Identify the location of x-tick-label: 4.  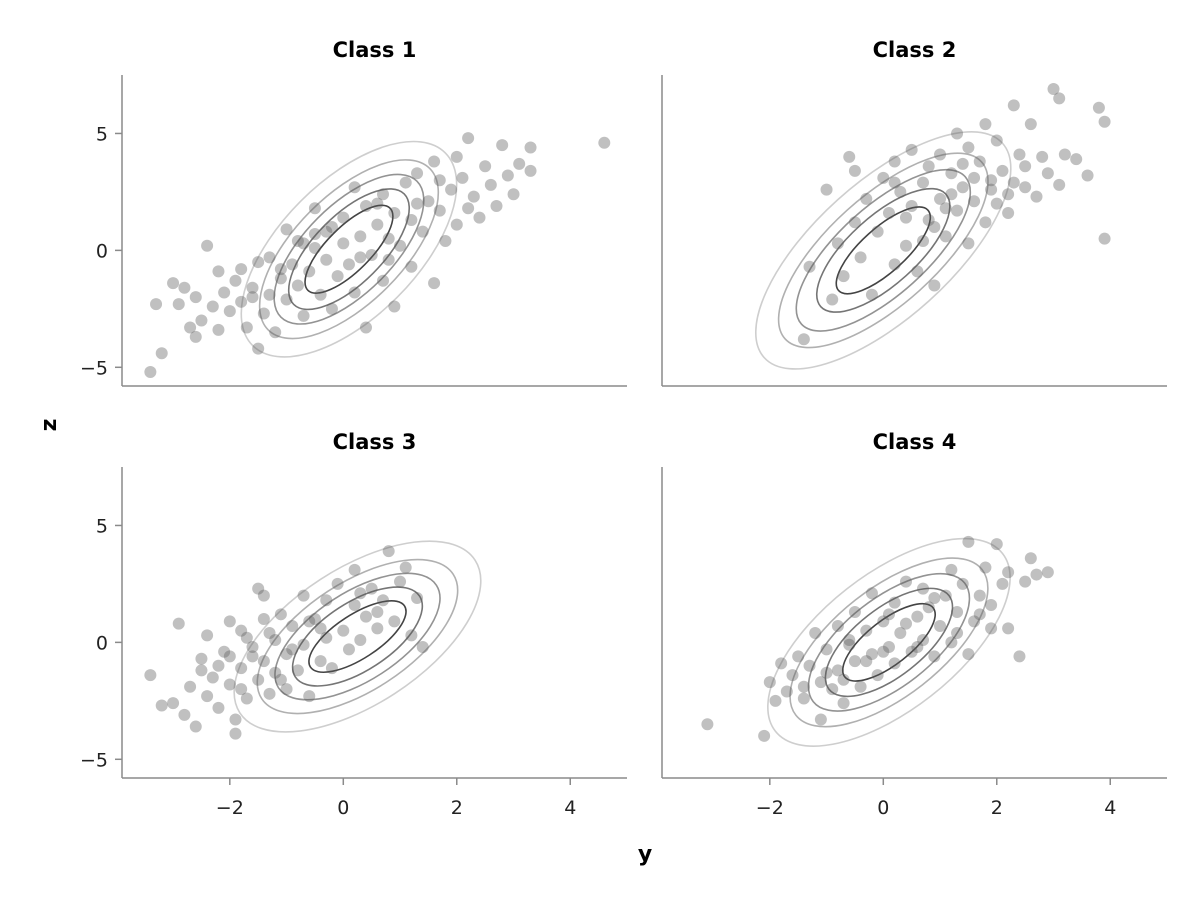
(570, 808).